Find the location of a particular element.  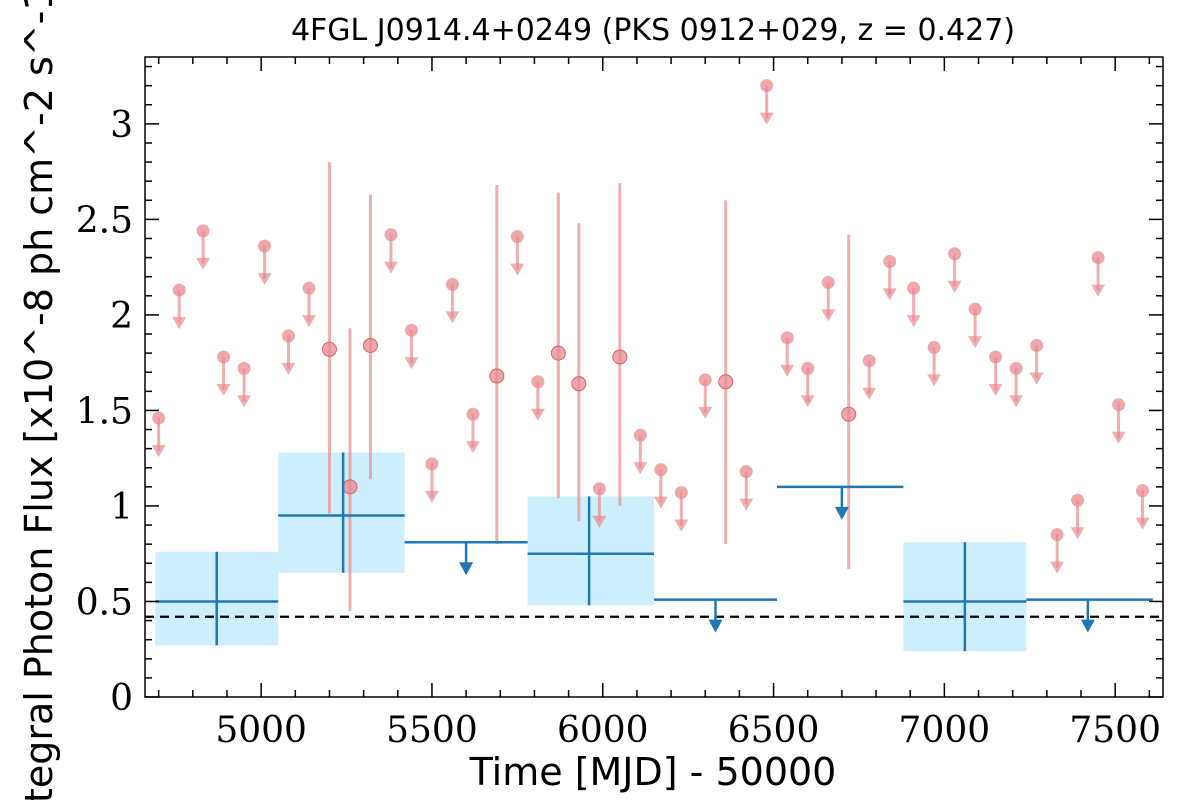

x-tick-label: 7000 is located at coordinates (945, 730).